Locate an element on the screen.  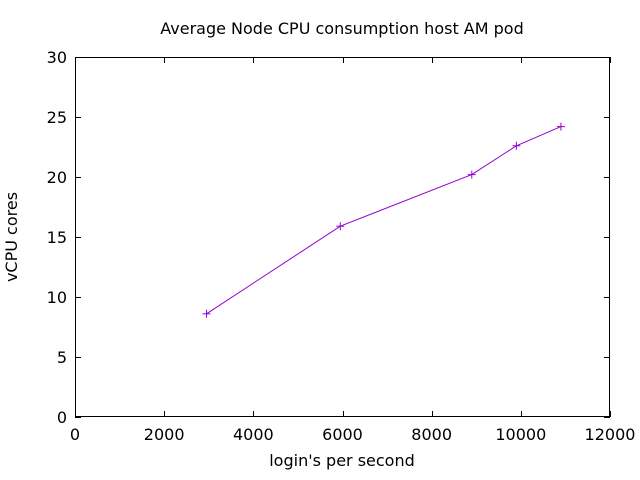
y-tick-label: 25 is located at coordinates (57, 117).